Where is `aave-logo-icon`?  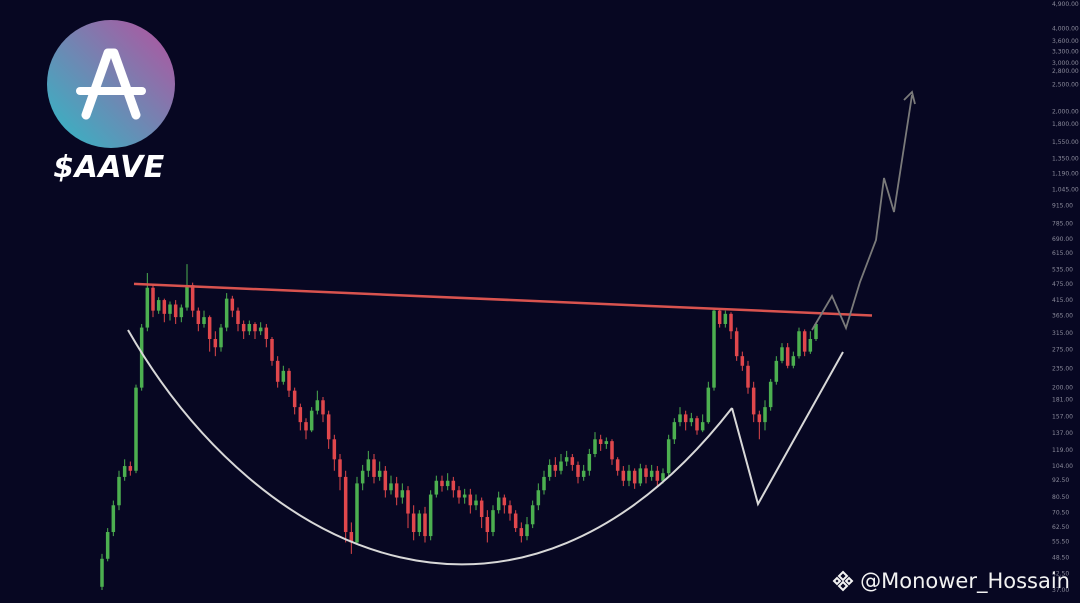
aave-logo-icon is located at coordinates (111, 84).